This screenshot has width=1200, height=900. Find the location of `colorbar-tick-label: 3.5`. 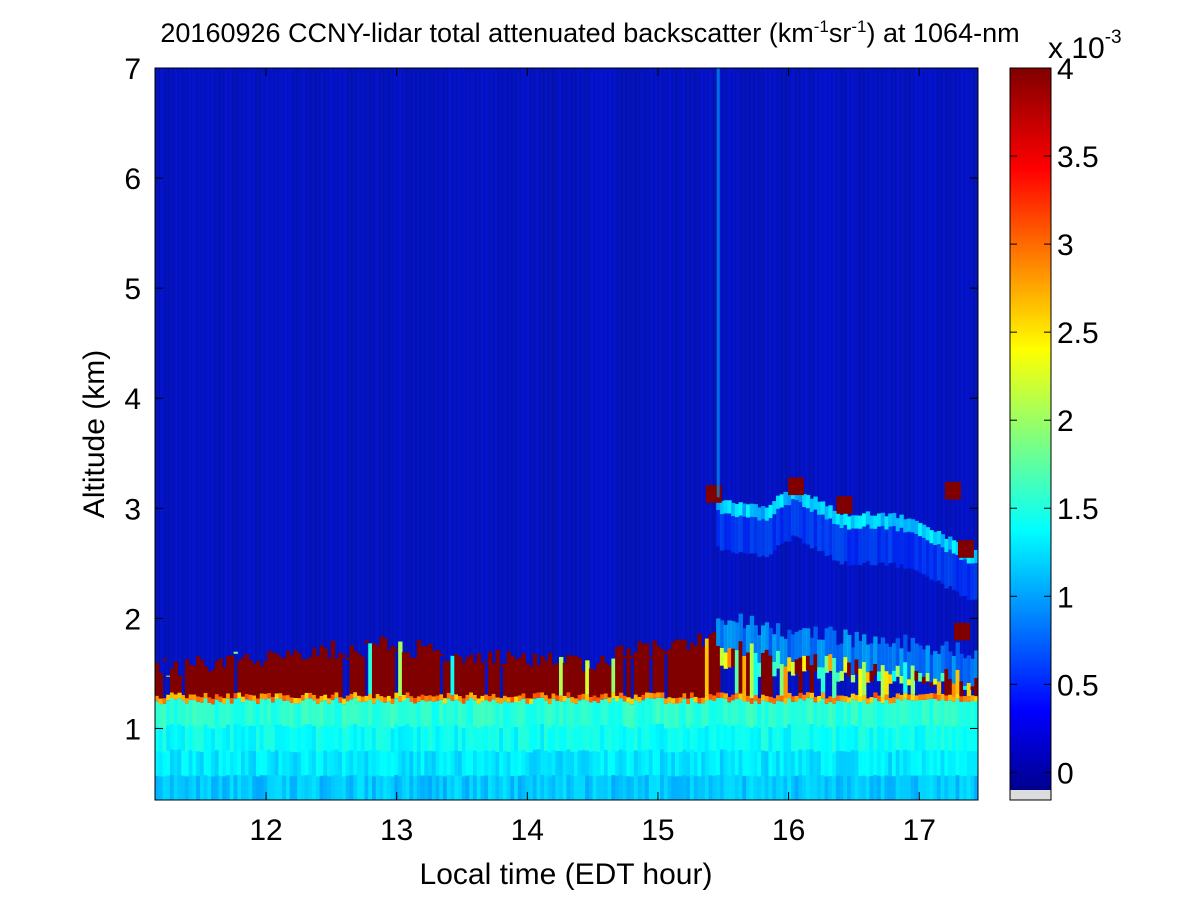

colorbar-tick-label: 3.5 is located at coordinates (1078, 157).